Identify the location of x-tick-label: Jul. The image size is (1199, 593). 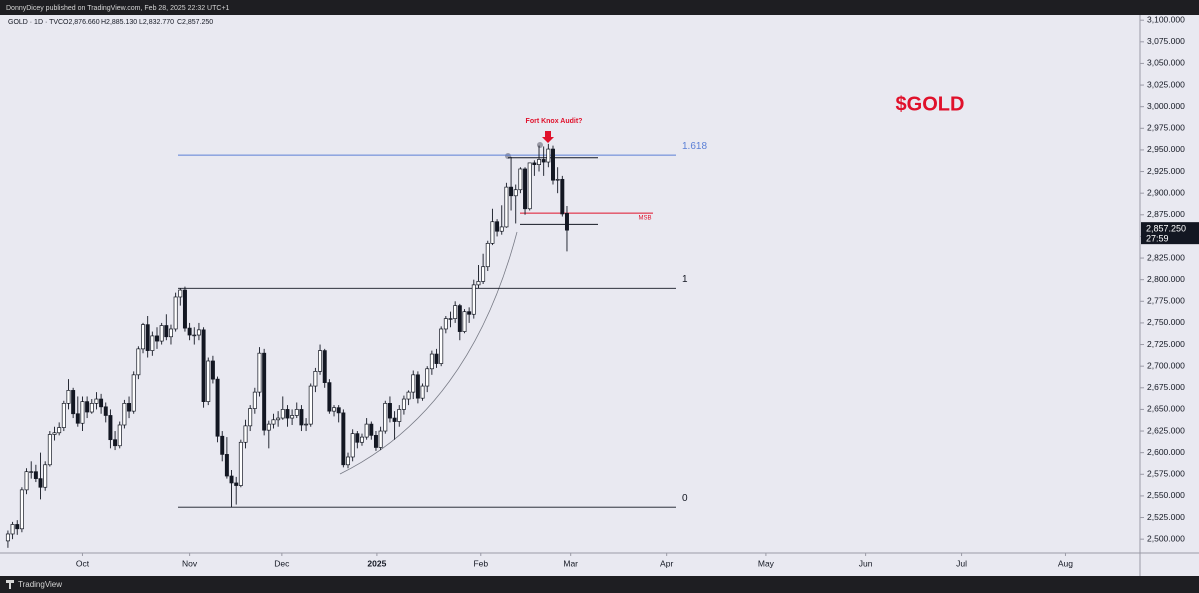
(961, 563).